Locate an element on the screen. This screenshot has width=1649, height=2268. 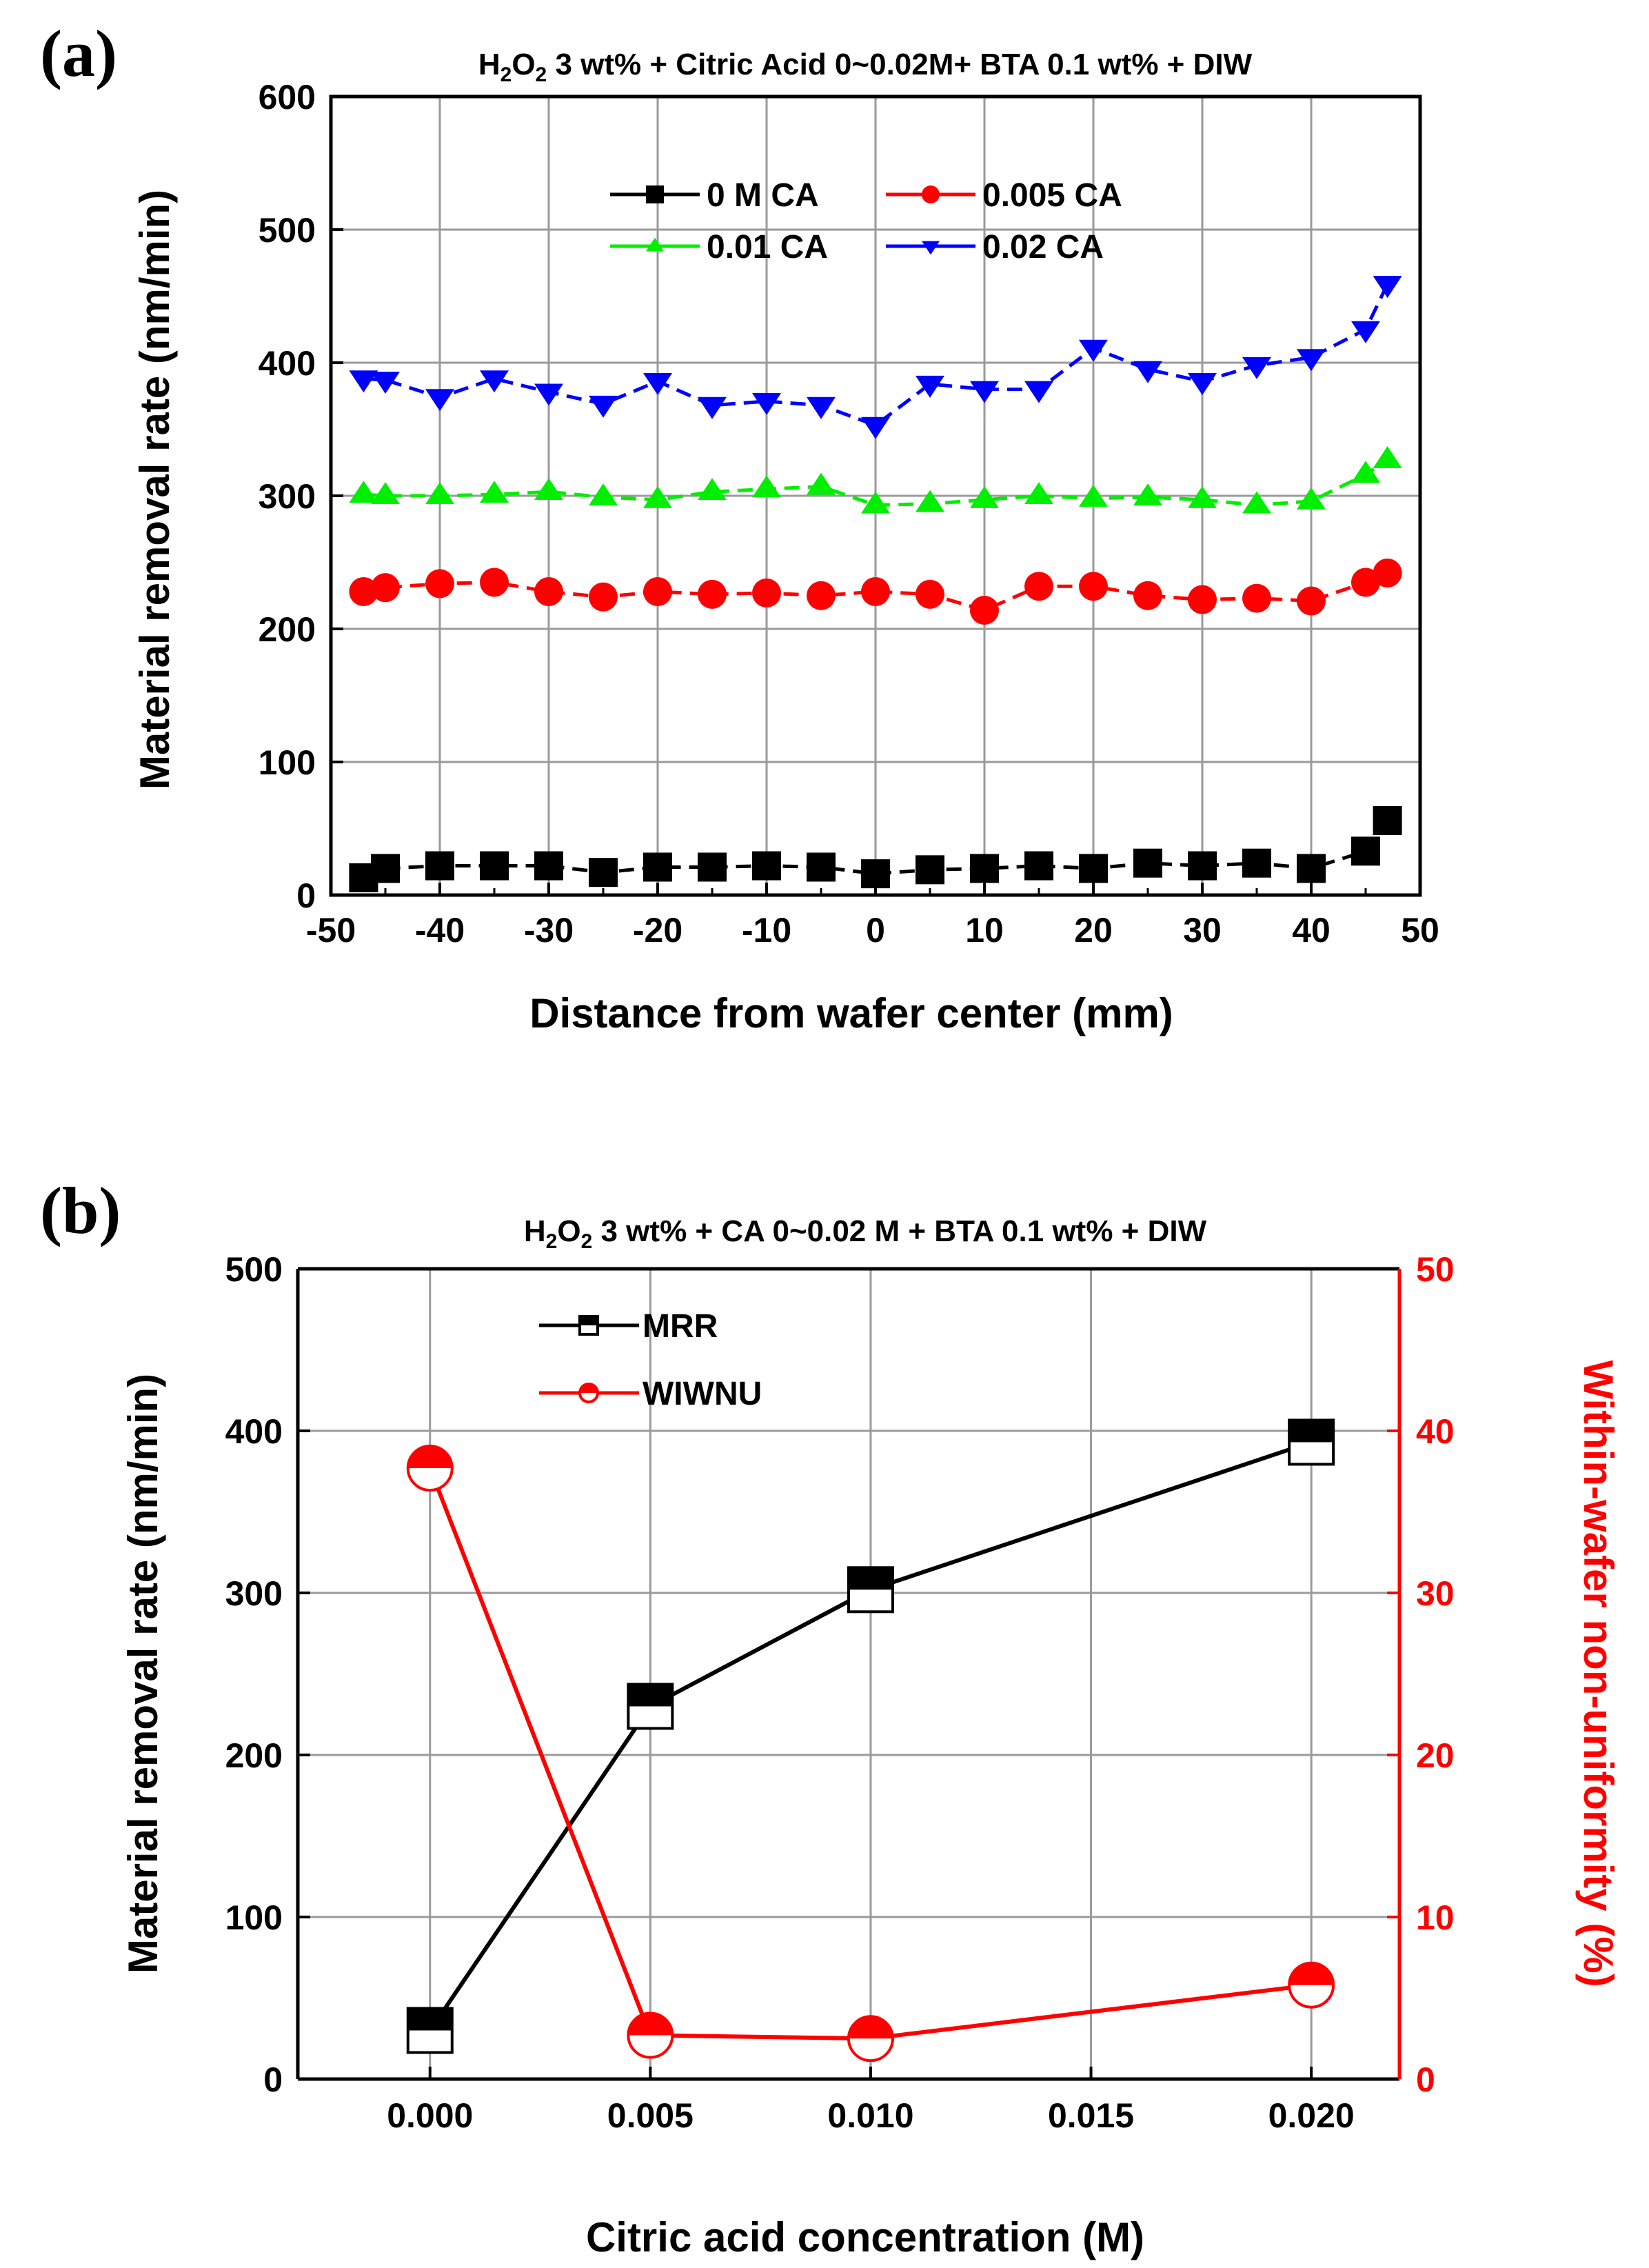
series-line-wiwnu is located at coordinates (869, 1754).